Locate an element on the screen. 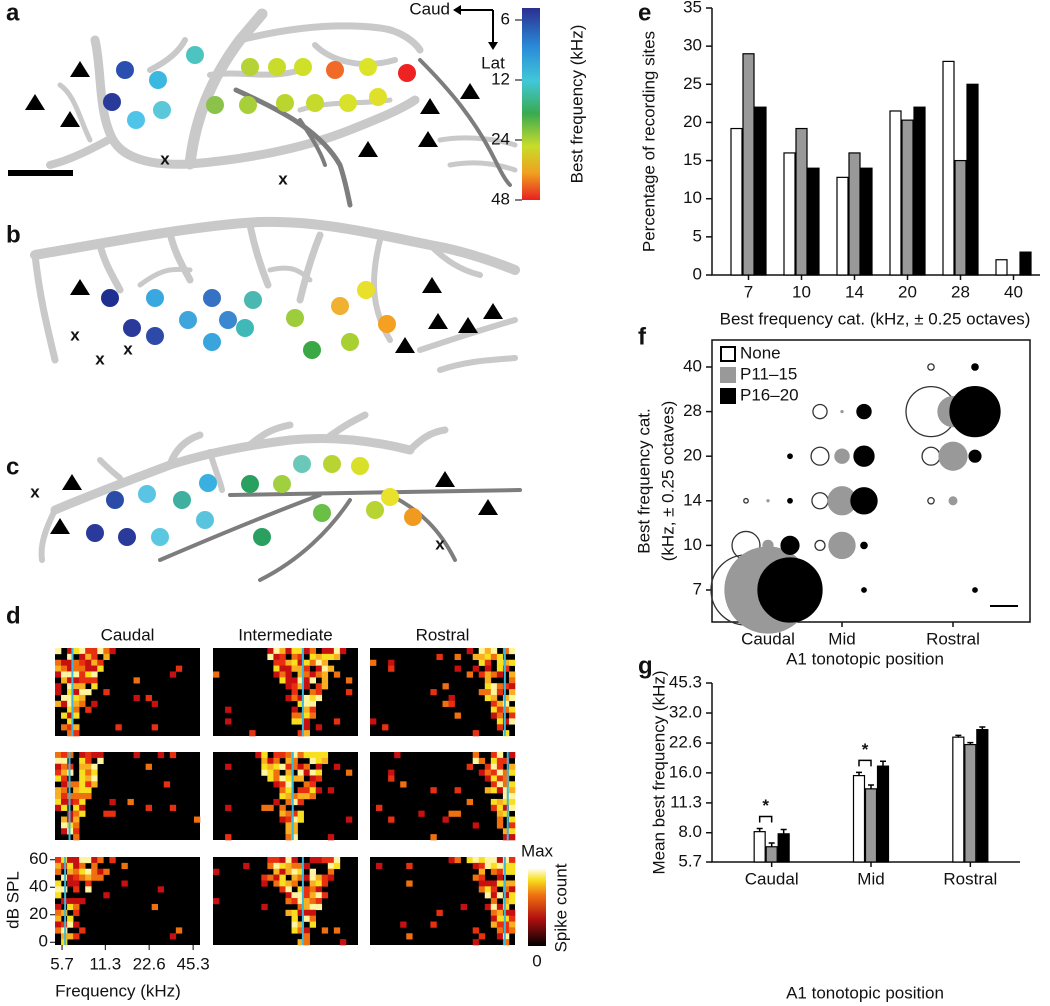  y-tick-label: 7 is located at coordinates (697, 588).